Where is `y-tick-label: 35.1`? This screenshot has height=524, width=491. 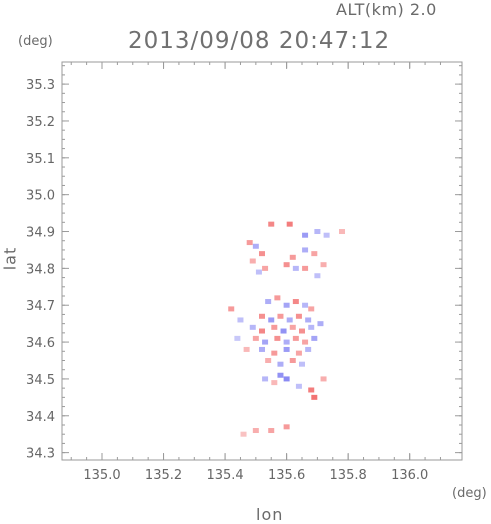 y-tick-label: 35.1 is located at coordinates (40, 159).